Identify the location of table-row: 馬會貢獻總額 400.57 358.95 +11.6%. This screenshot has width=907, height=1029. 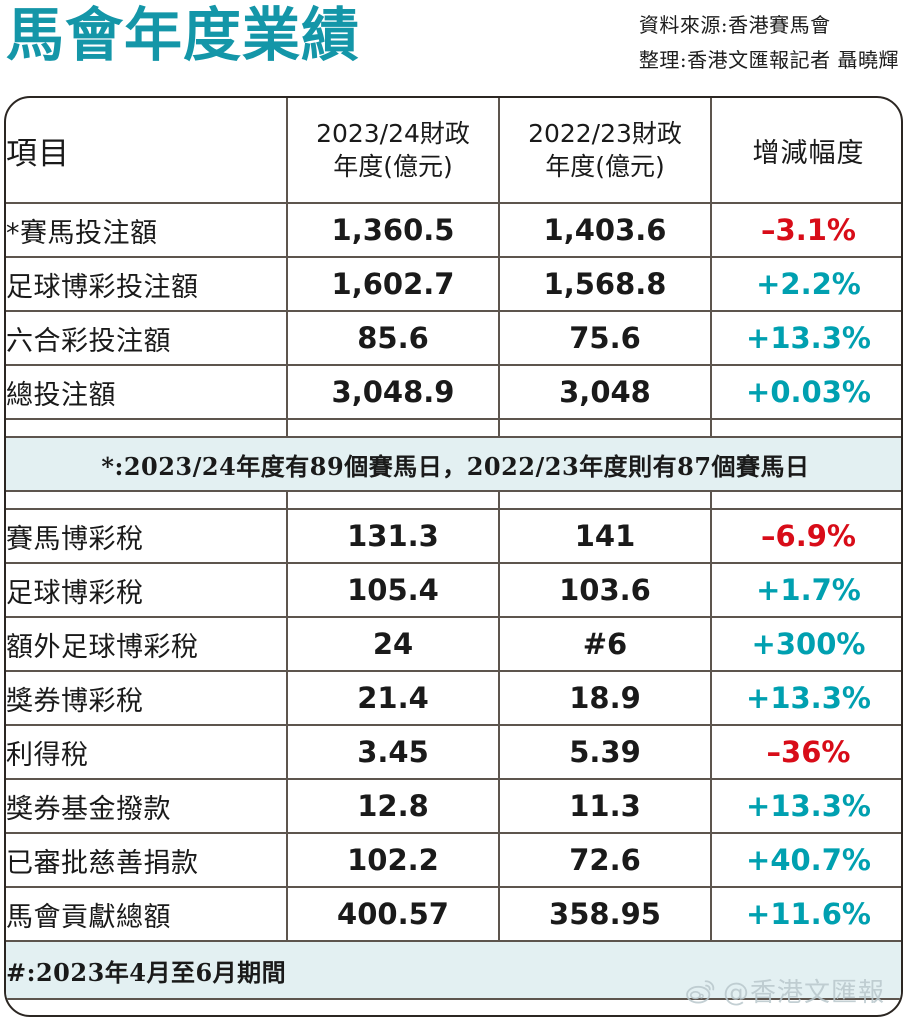
(453, 914).